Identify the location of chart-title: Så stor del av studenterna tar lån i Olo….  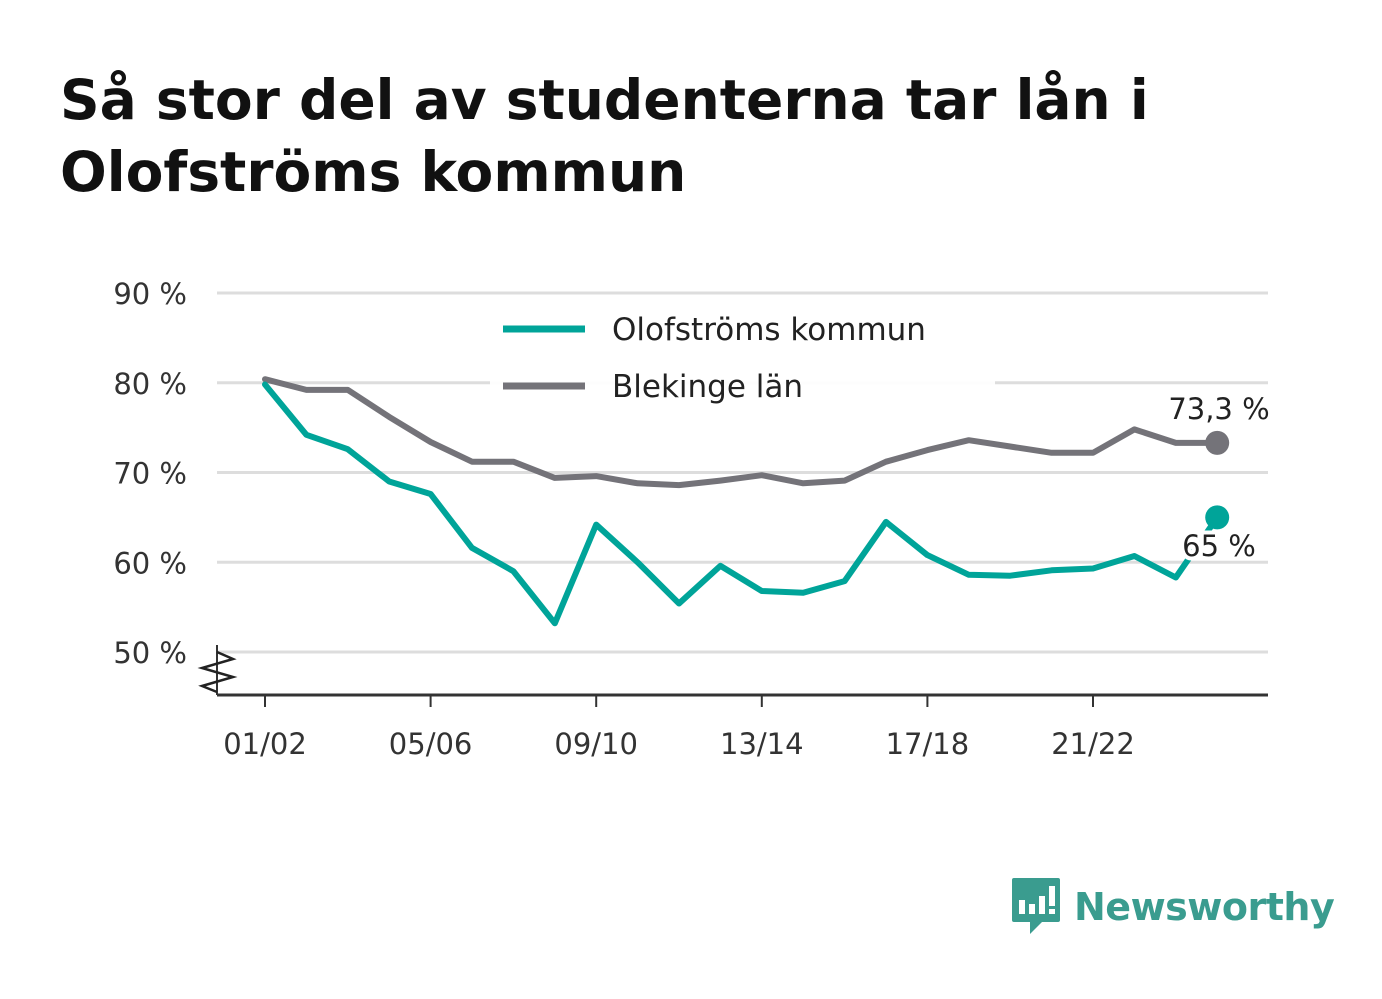
(604, 136).